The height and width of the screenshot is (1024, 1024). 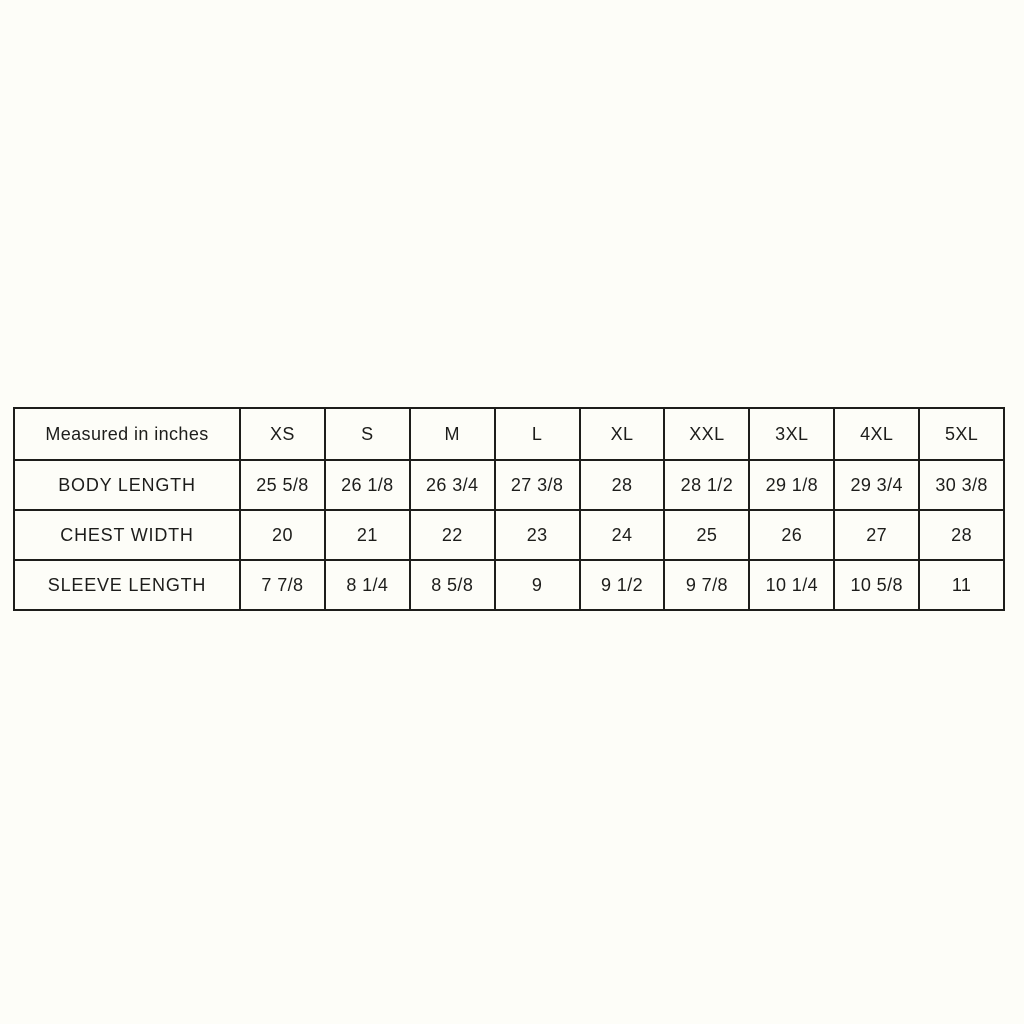 What do you see at coordinates (127, 434) in the screenshot?
I see `header-cell-measured-in-inches: Measured in inches` at bounding box center [127, 434].